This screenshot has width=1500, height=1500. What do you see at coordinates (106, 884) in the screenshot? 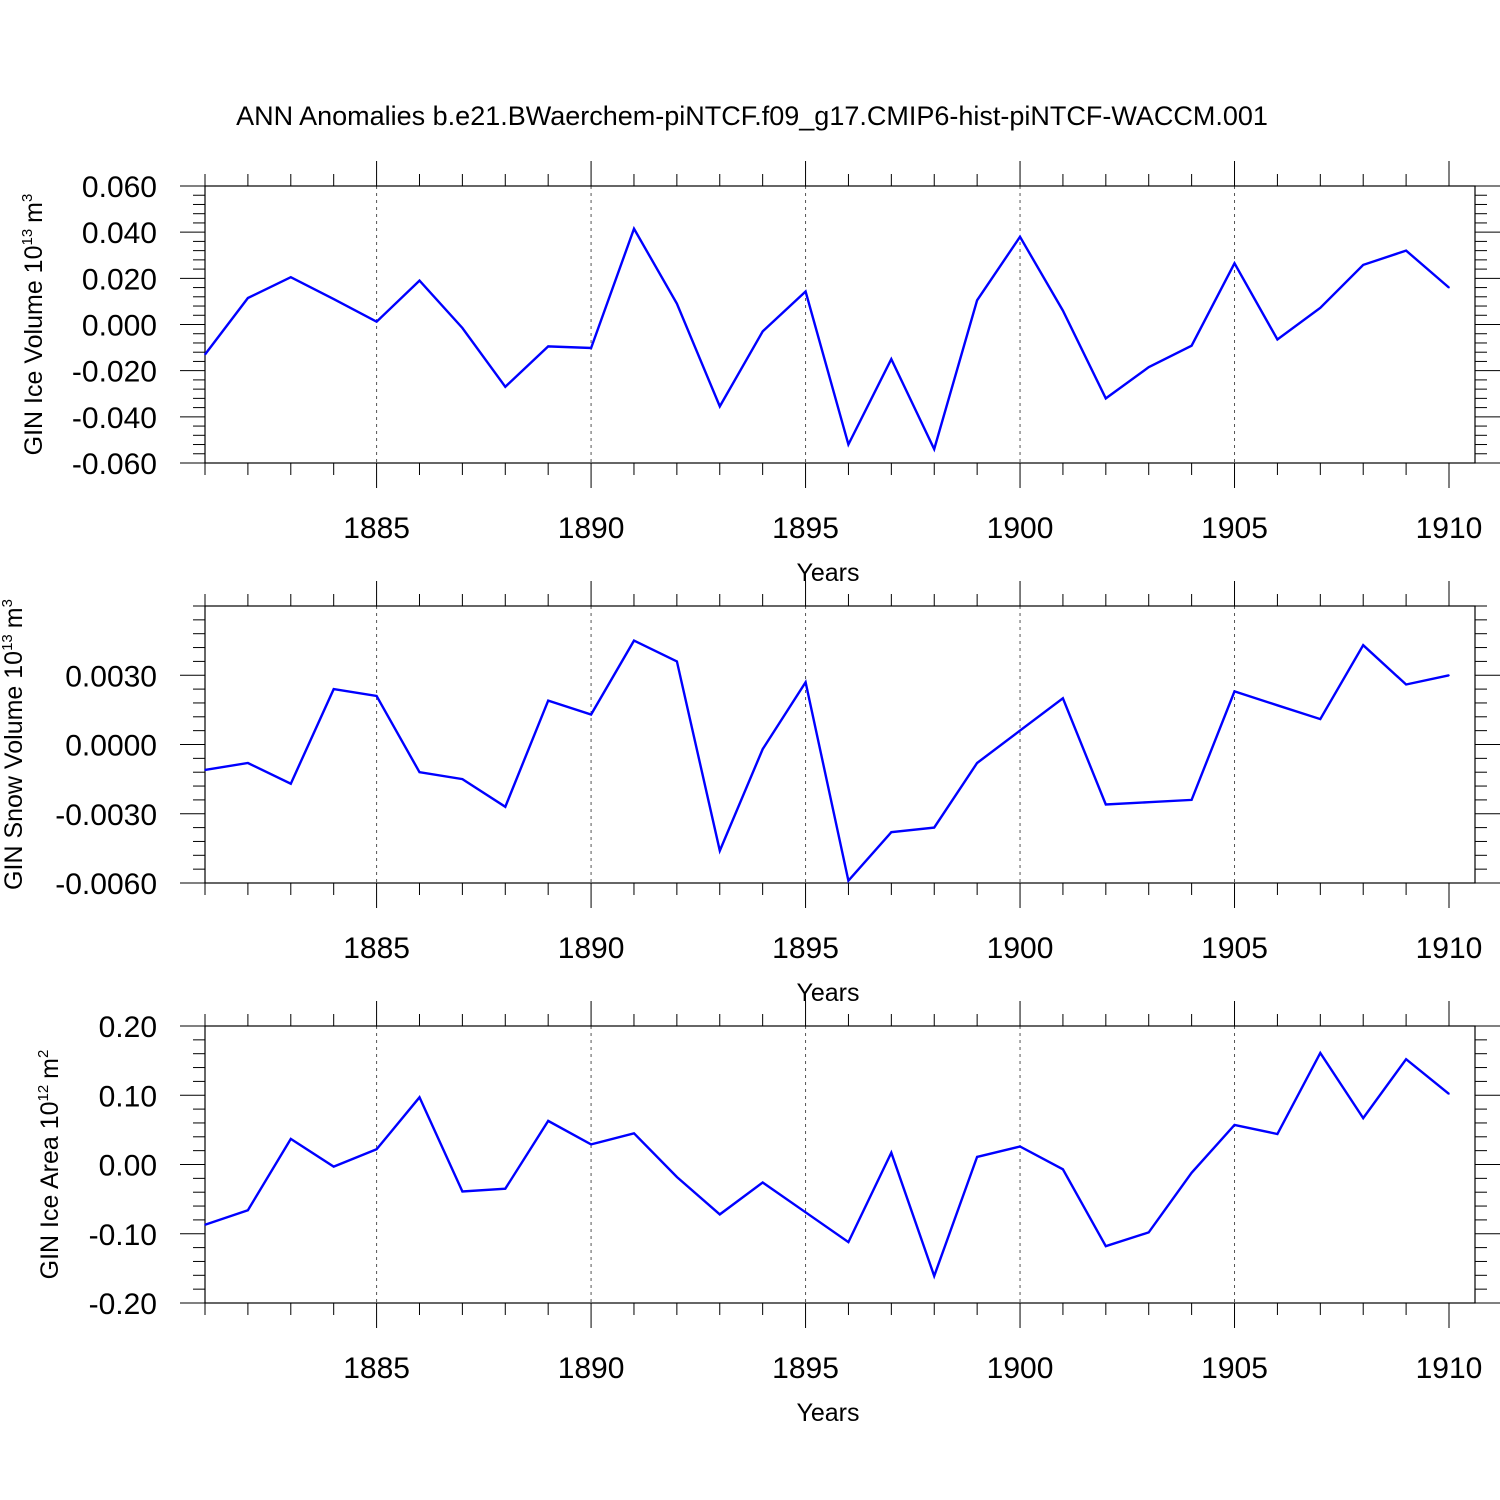
I see `y-tick-label: -0.0060` at bounding box center [106, 884].